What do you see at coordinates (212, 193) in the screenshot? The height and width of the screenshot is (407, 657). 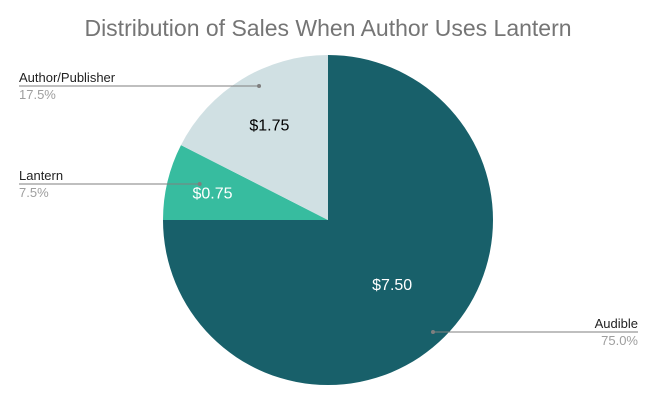 I see `value-label-lantern: $0.75` at bounding box center [212, 193].